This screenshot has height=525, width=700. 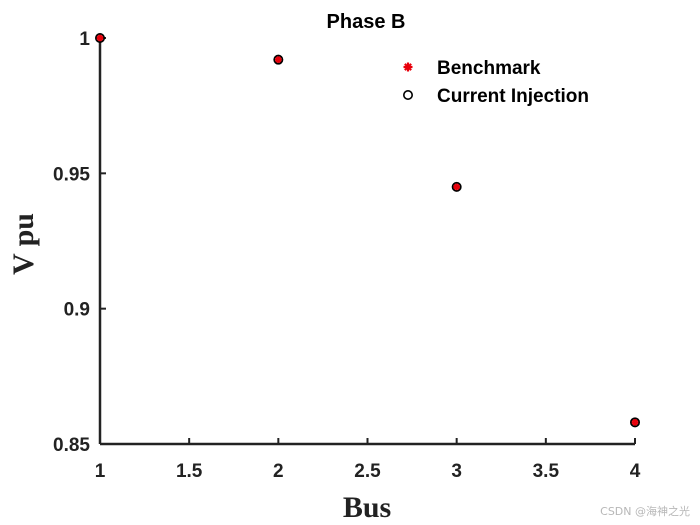 I want to click on x-tick-label: 1.5, so click(x=189, y=471).